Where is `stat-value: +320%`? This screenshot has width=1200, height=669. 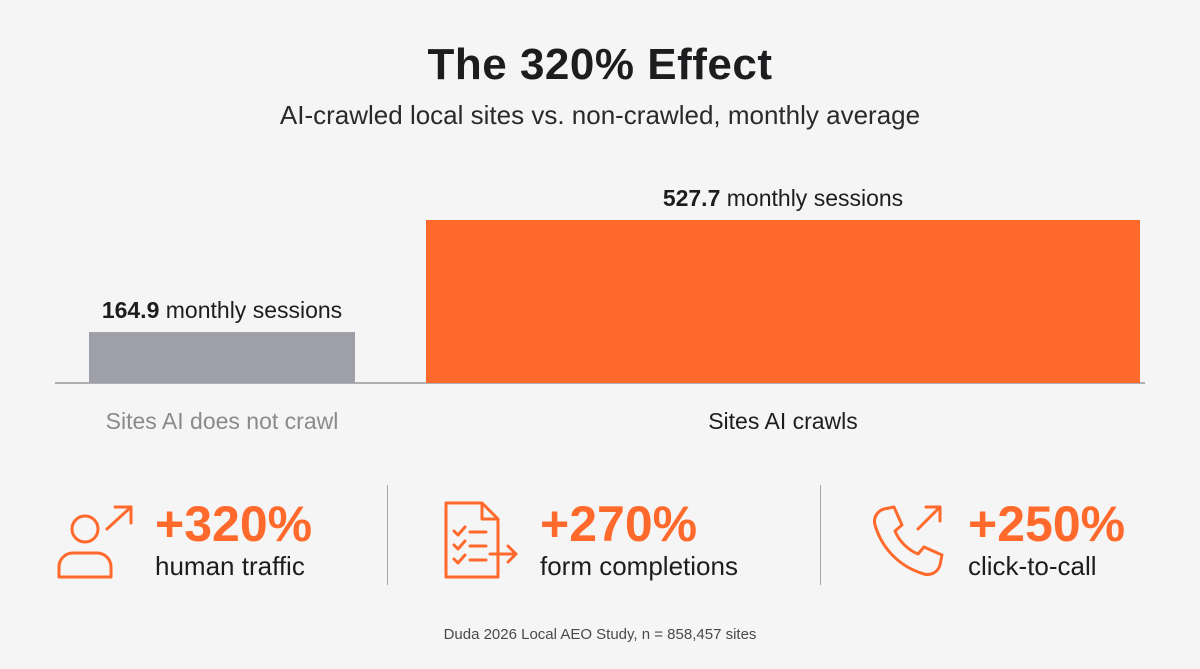
stat-value: +320% is located at coordinates (234, 524).